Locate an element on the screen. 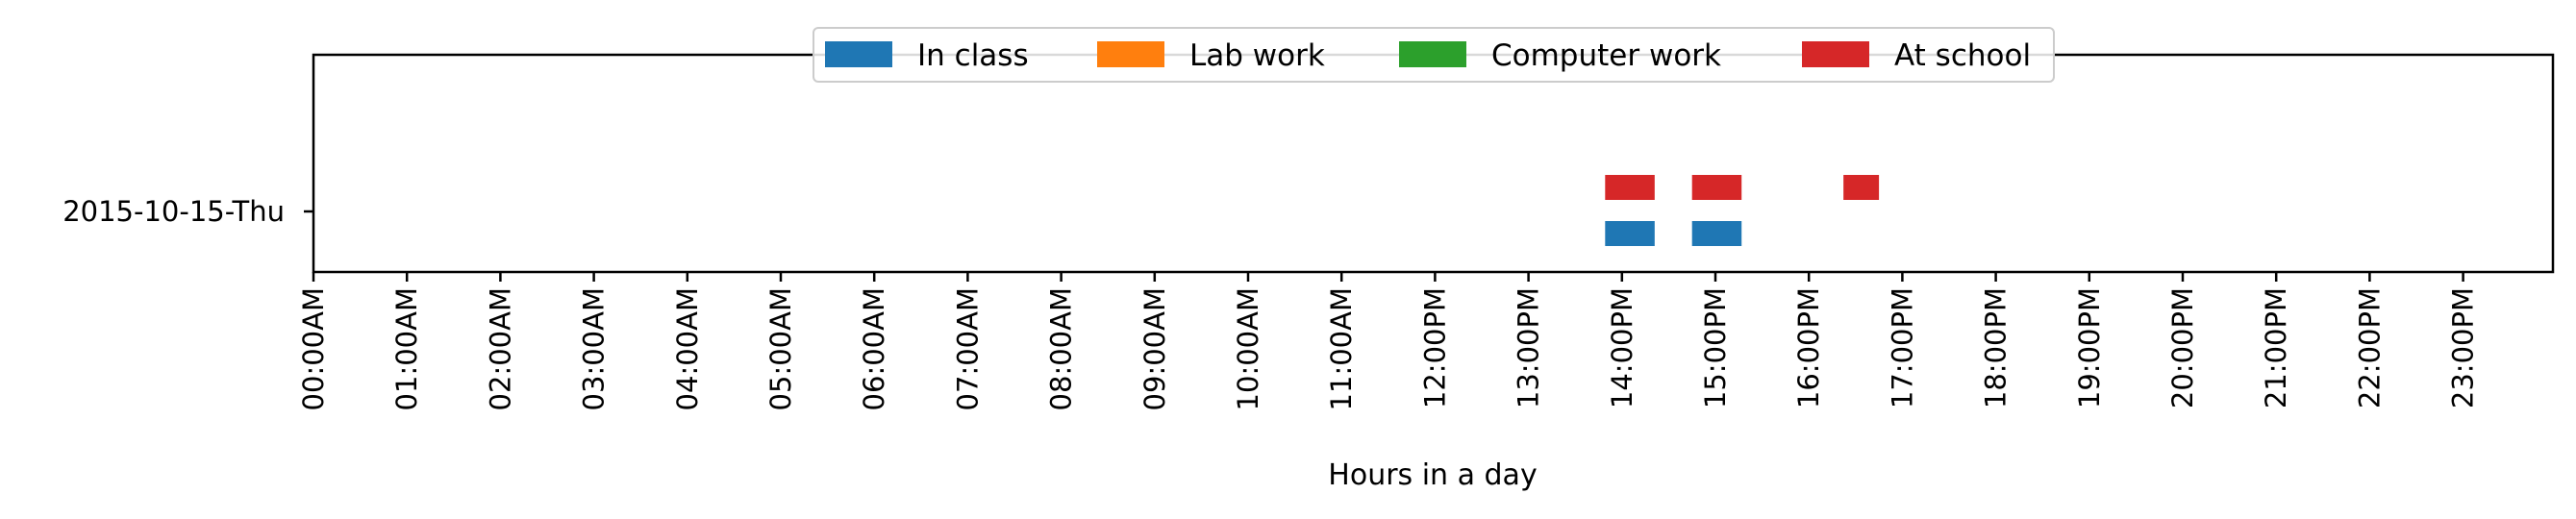 The image size is (2576, 519). x-tick-label: 10:00AM is located at coordinates (1248, 348).